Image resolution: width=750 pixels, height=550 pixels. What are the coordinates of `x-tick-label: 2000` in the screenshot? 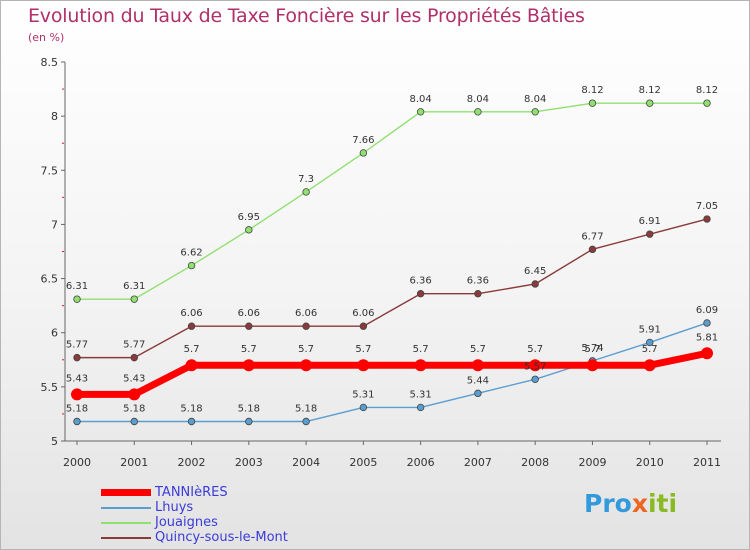 It's located at (77, 462).